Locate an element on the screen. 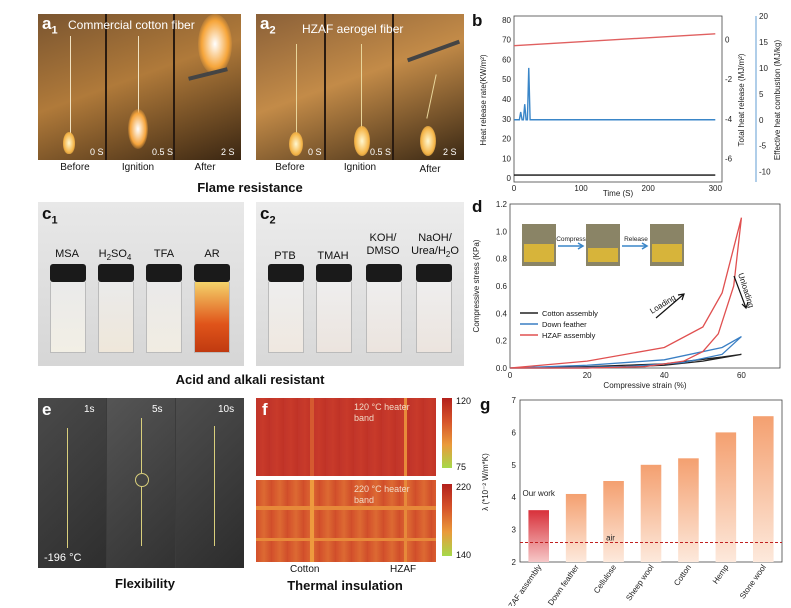 The width and height of the screenshot is (791, 608). b-ltick-2: 20 is located at coordinates (506, 139).